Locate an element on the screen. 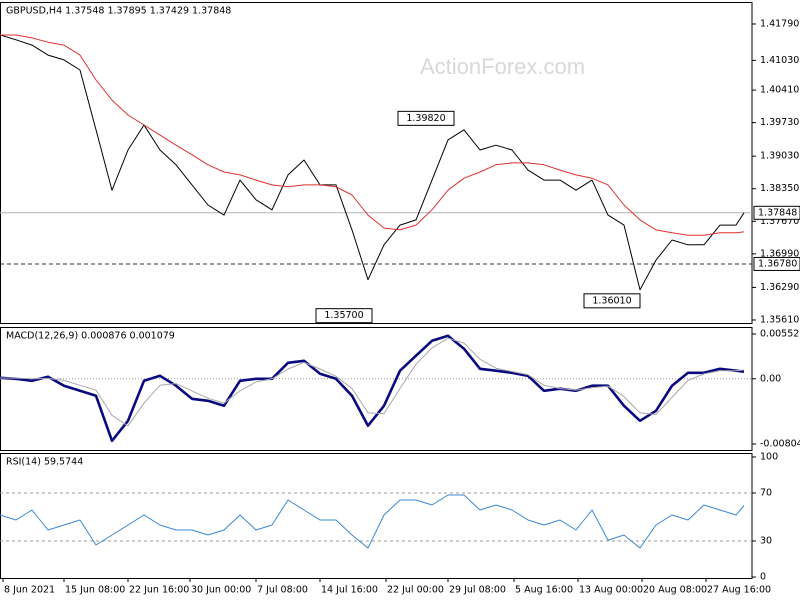 The image size is (800, 600). x-tick-label: 22 Jun 16:00 is located at coordinates (159, 590).